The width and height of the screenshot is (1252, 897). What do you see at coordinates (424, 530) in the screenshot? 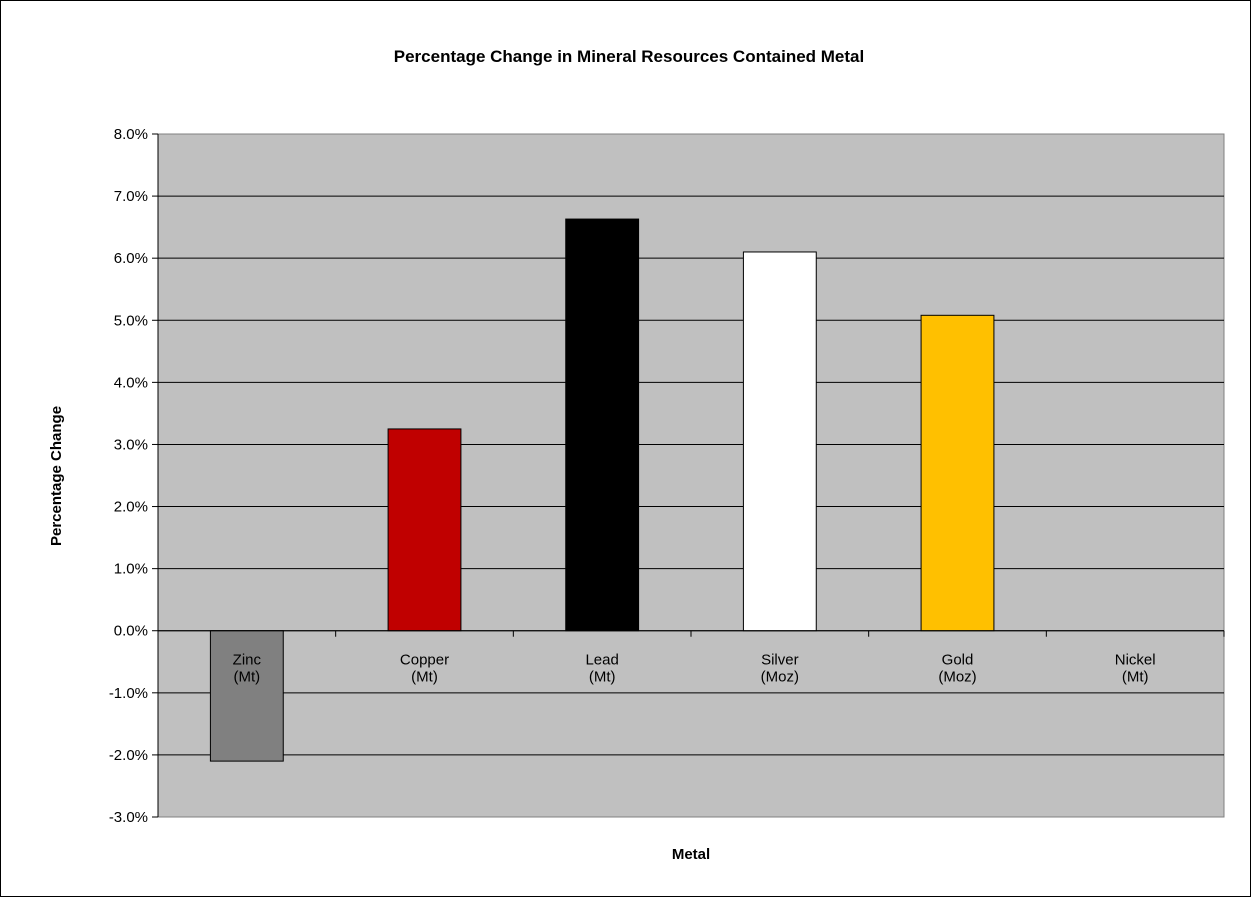
I see `bar-copper` at bounding box center [424, 530].